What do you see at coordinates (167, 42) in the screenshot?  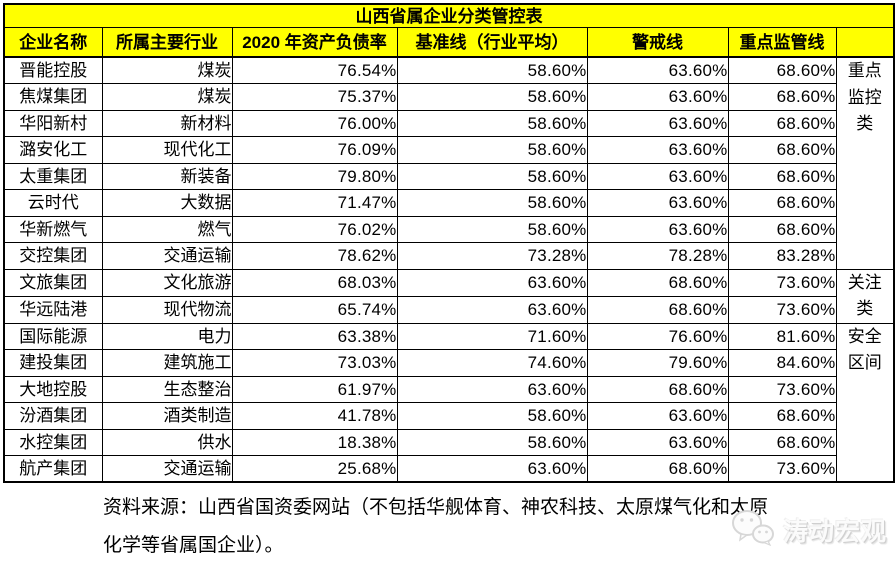 I see `col-header-industry: 所属主要行业` at bounding box center [167, 42].